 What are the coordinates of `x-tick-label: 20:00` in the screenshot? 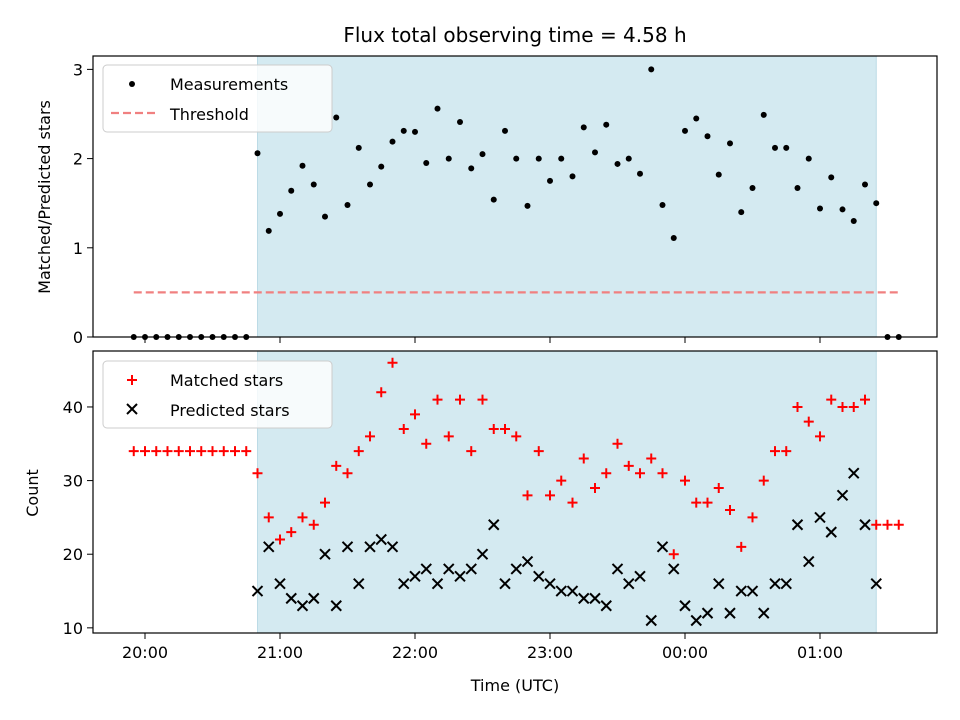 It's located at (145, 652).